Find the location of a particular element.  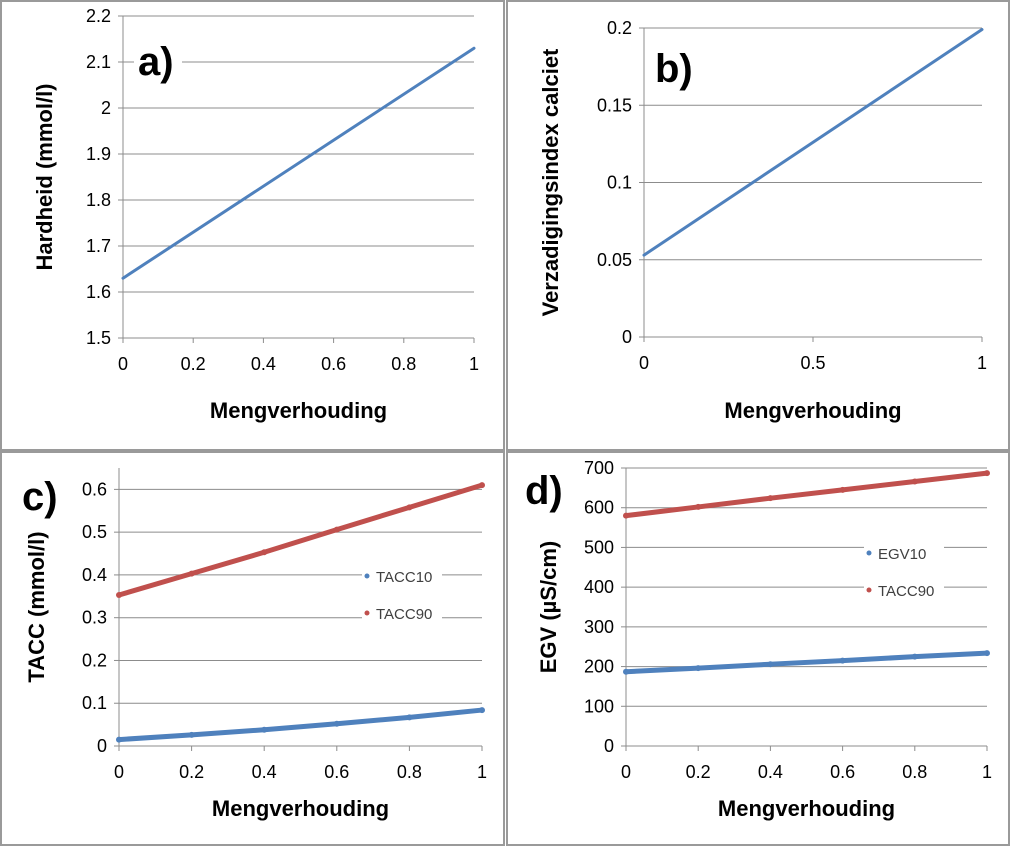

y-tick-label: 1.5 is located at coordinates (98, 338).